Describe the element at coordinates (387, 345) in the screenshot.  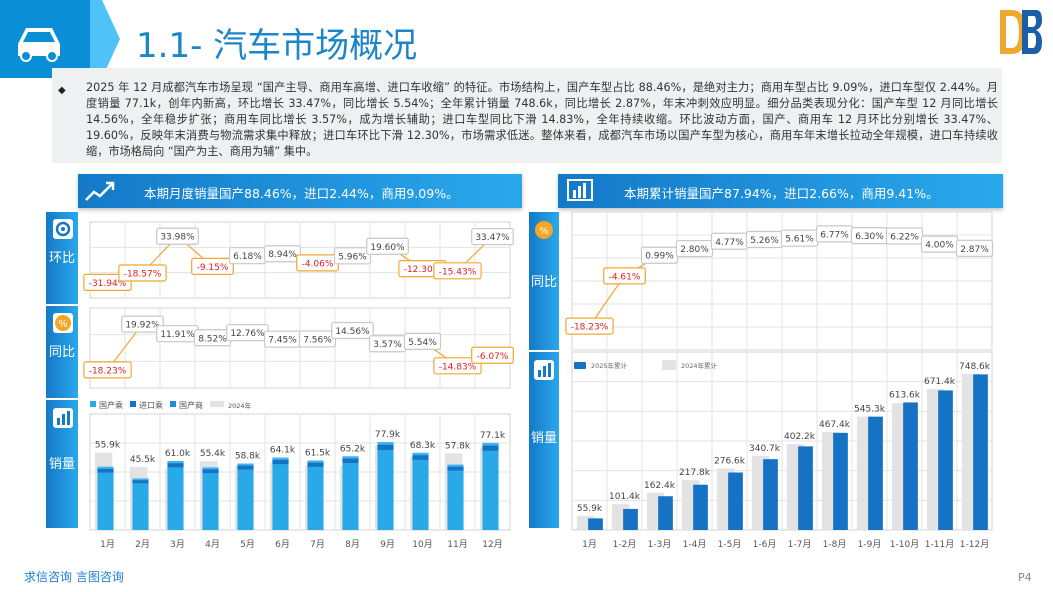
I see `data-label: 3.57%` at that location.